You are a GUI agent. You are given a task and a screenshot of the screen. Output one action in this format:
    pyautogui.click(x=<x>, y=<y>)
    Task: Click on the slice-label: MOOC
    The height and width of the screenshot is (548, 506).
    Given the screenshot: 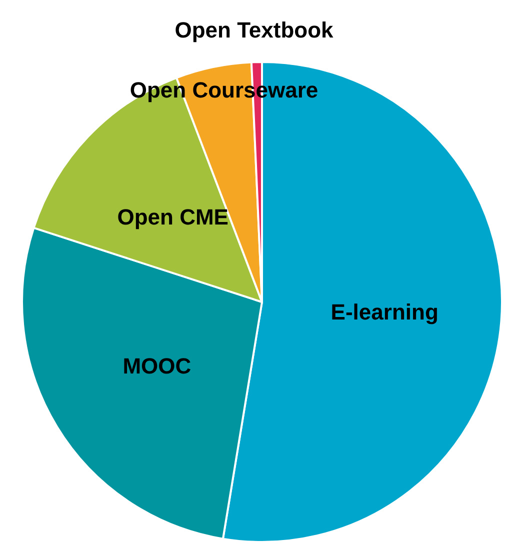 What is the action you would take?
    pyautogui.click(x=157, y=365)
    